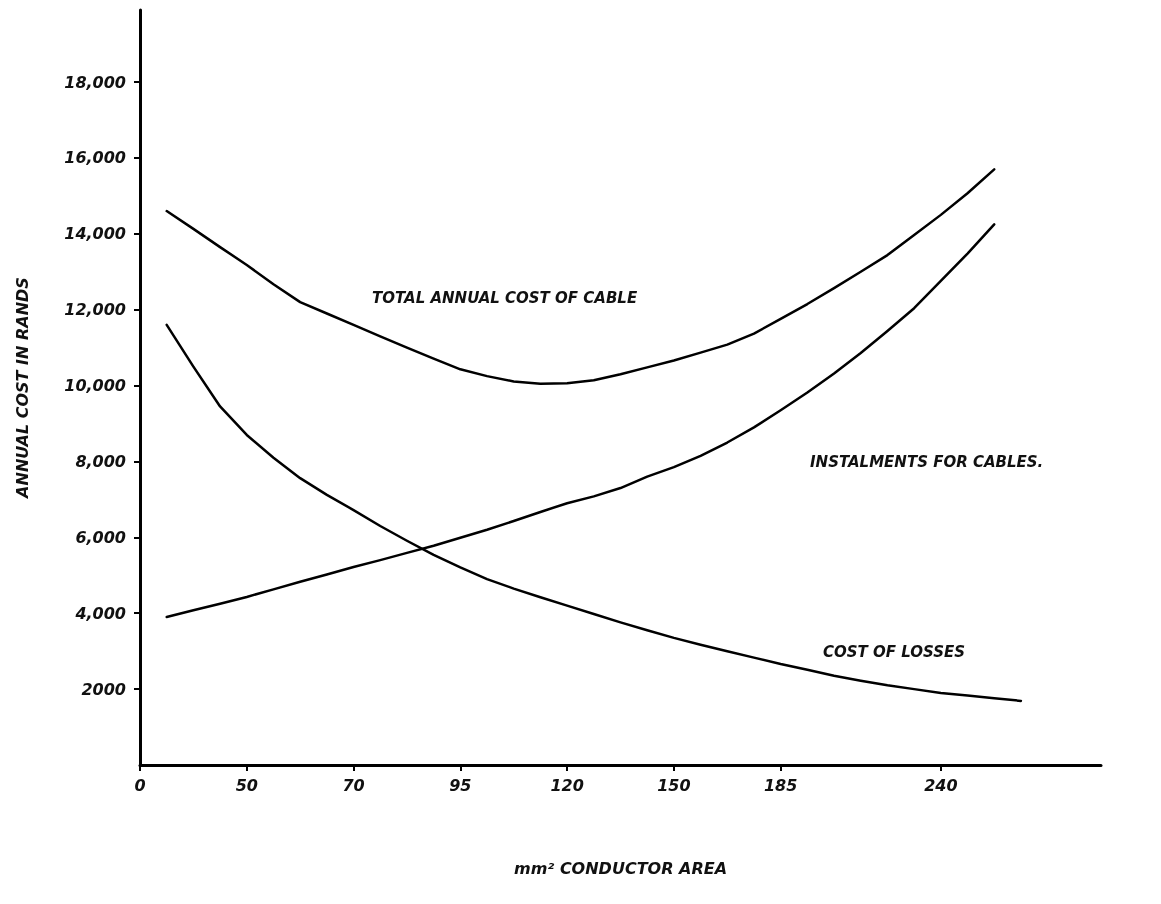 The width and height of the screenshot is (1161, 904). I want to click on y-tick-label: 6,000, so click(100, 537).